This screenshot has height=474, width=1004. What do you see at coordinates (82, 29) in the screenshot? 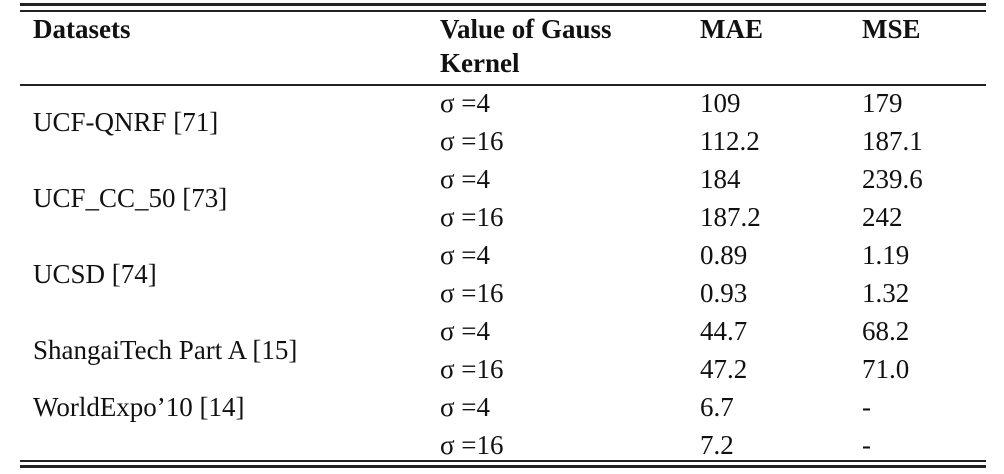
I see `header-cell: Datasets` at bounding box center [82, 29].